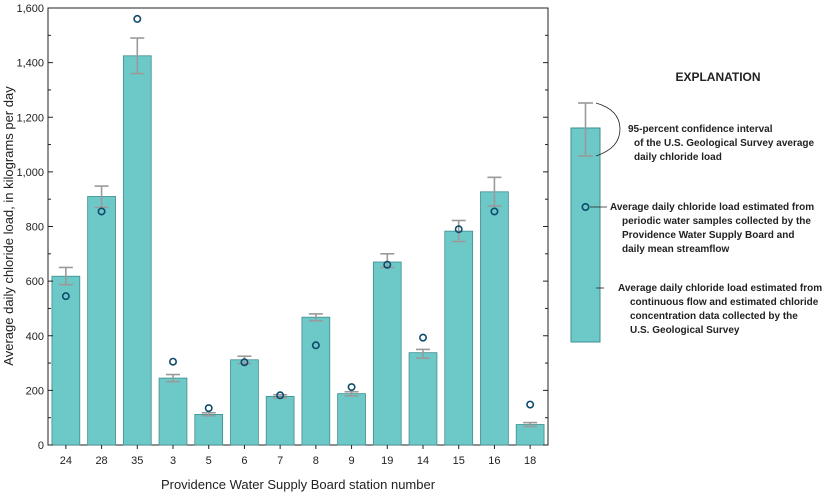  What do you see at coordinates (173, 461) in the screenshot?
I see `x-tick-label-3: 3` at bounding box center [173, 461].